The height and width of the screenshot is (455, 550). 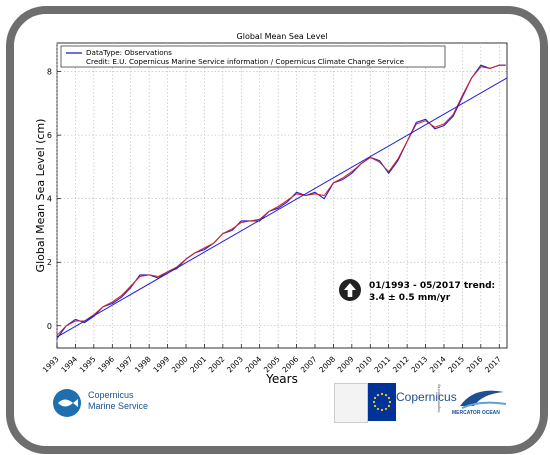 What do you see at coordinates (49, 199) in the screenshot?
I see `y-tick-label: 4` at bounding box center [49, 199].